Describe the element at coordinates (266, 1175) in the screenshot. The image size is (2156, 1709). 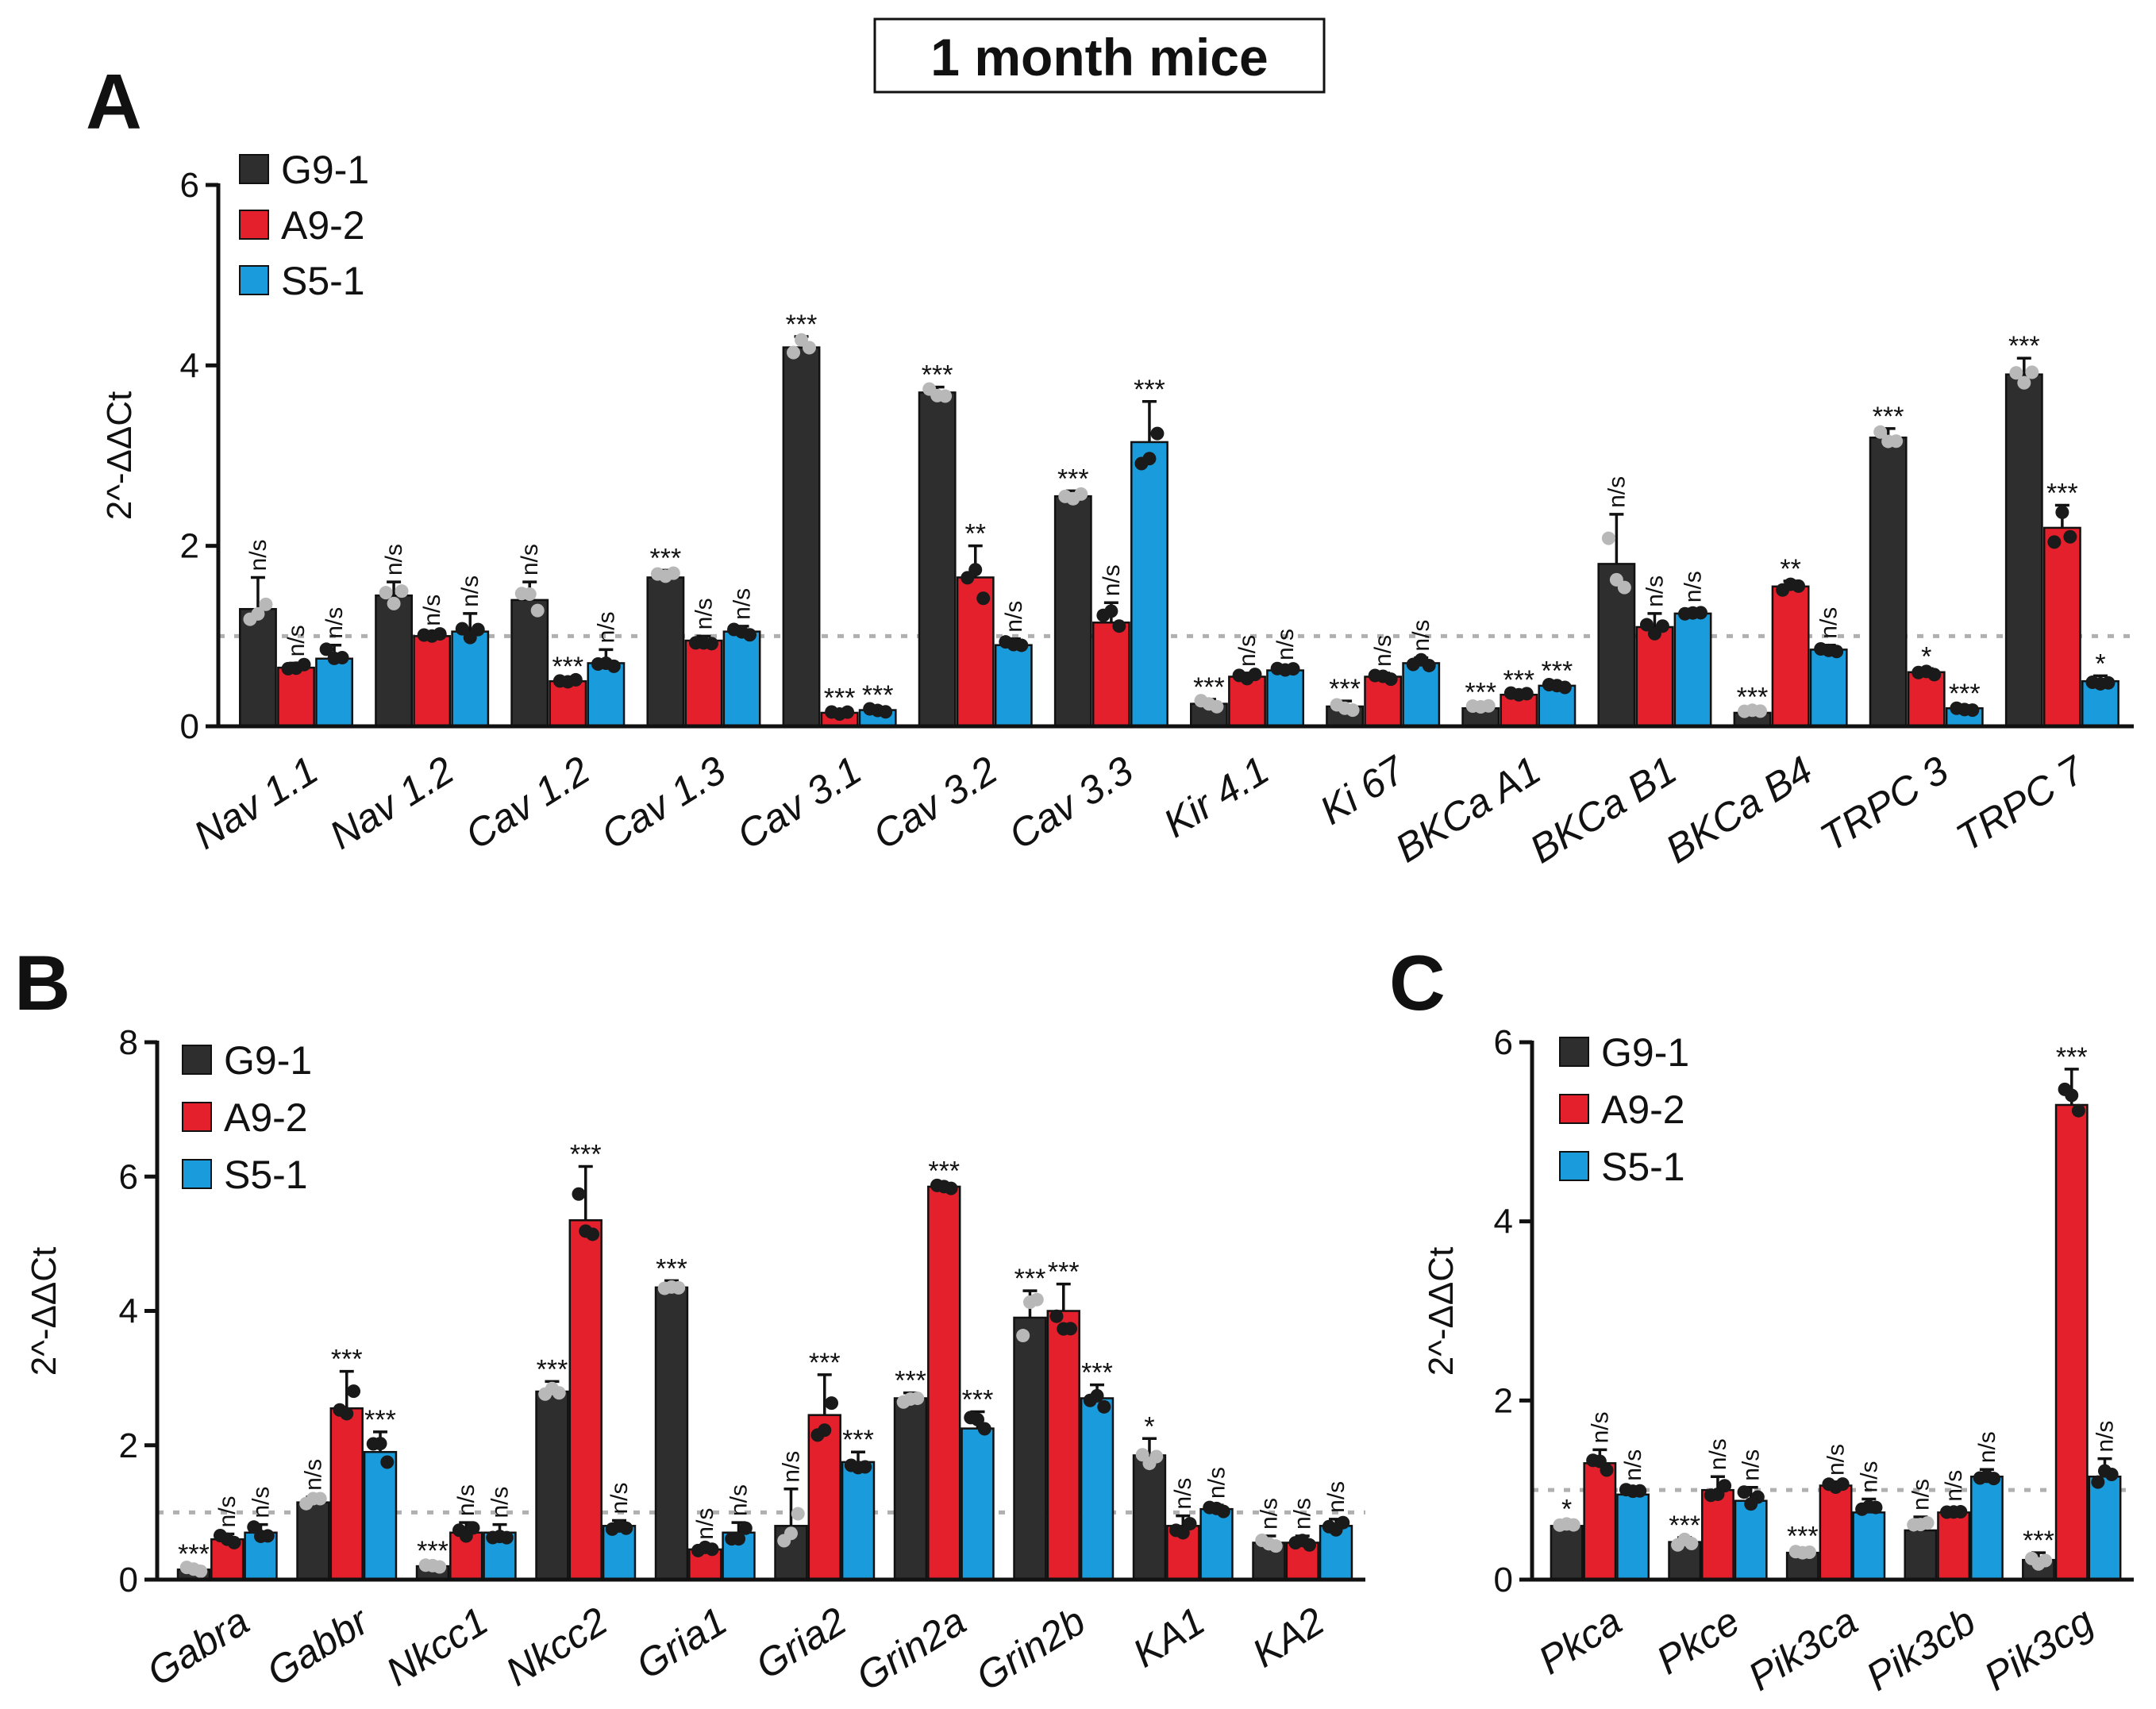
I see `legend-label-b-2: S5-1` at that location.